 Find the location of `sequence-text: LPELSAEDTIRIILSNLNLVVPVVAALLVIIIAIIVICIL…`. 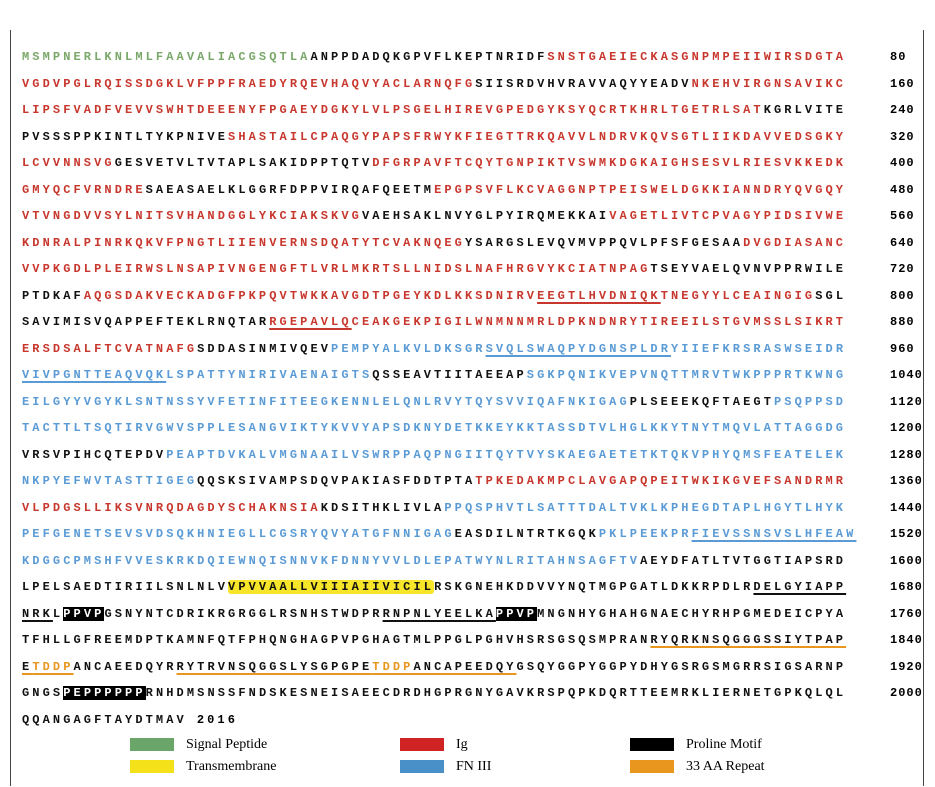

sequence-text: LPELSAEDTIRIILSNLNLVVPVVAALLVIIIAIIVICIL… is located at coordinates (448, 587).